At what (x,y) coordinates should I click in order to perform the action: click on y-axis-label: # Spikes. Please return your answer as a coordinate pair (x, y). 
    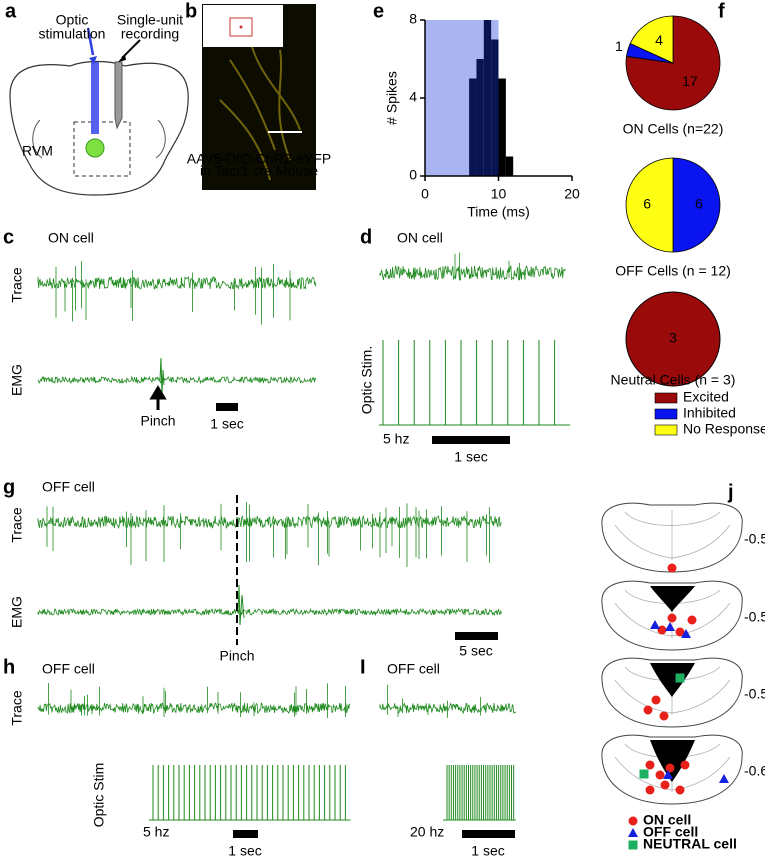
    Looking at the image, I should click on (392, 98).